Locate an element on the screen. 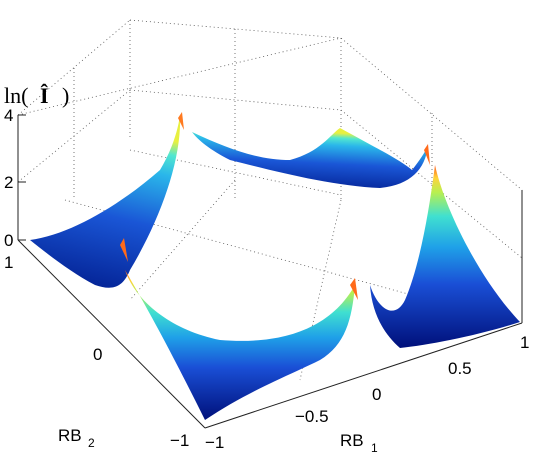 This screenshot has height=467, width=545. z-tick-label-4: 4 is located at coordinates (8, 115).